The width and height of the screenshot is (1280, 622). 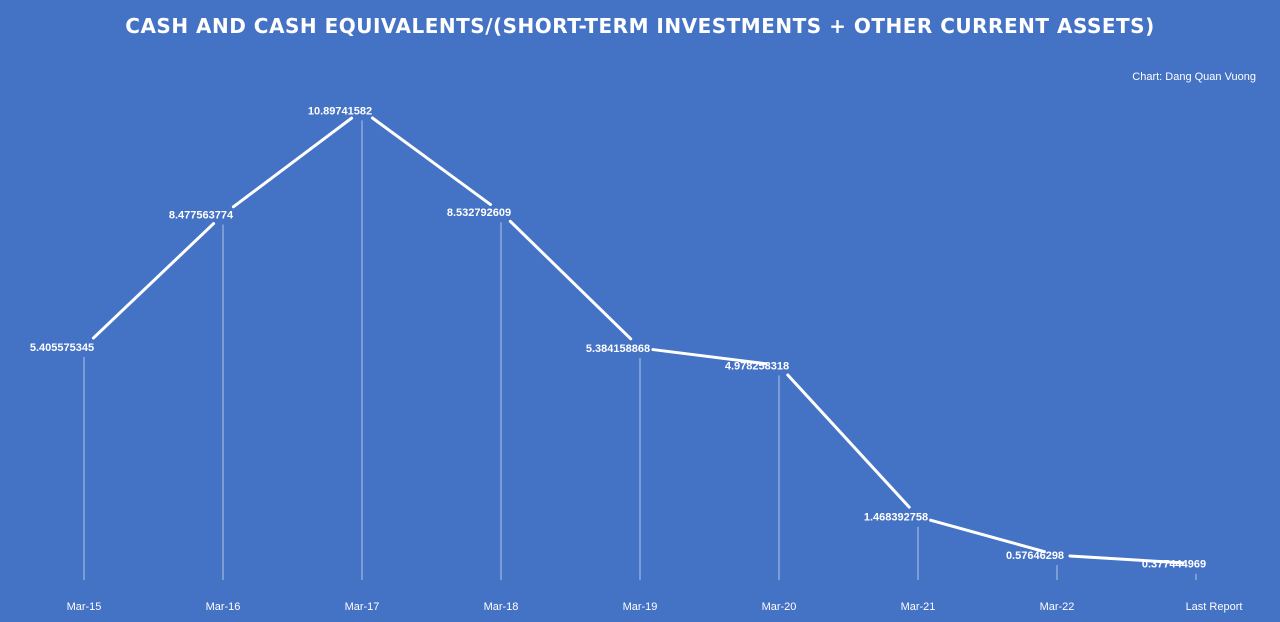 I want to click on data-label: 5.384158868, so click(x=618, y=349).